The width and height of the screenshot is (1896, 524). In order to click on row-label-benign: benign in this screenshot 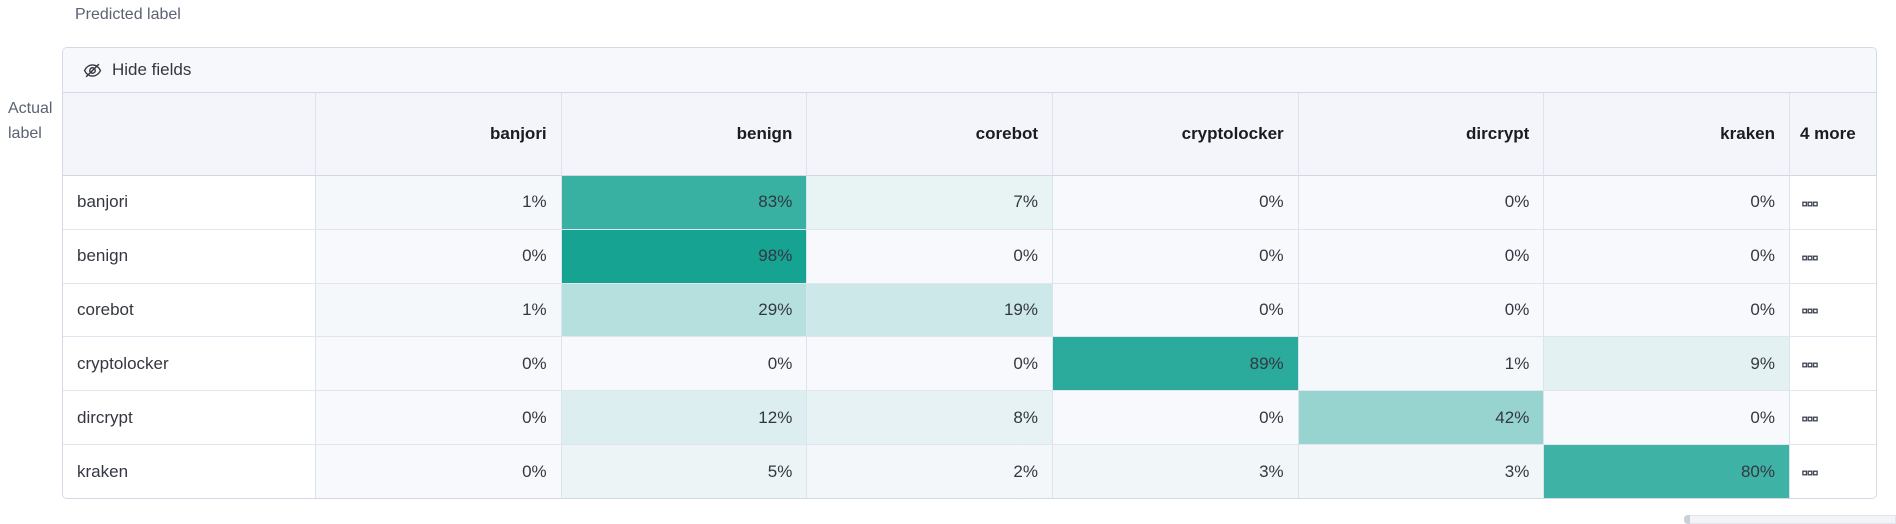, I will do `click(189, 256)`.